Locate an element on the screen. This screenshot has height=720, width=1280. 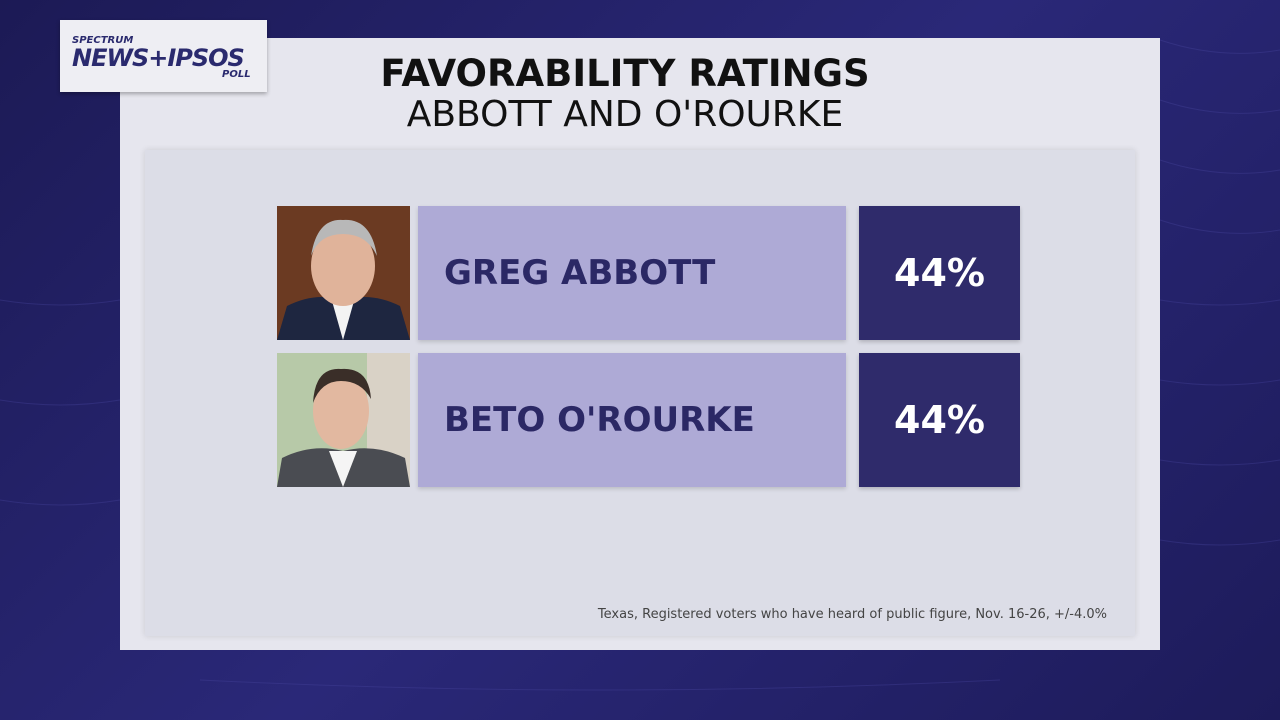
logo-main: NEWS+IPSOS is located at coordinates (158, 58).